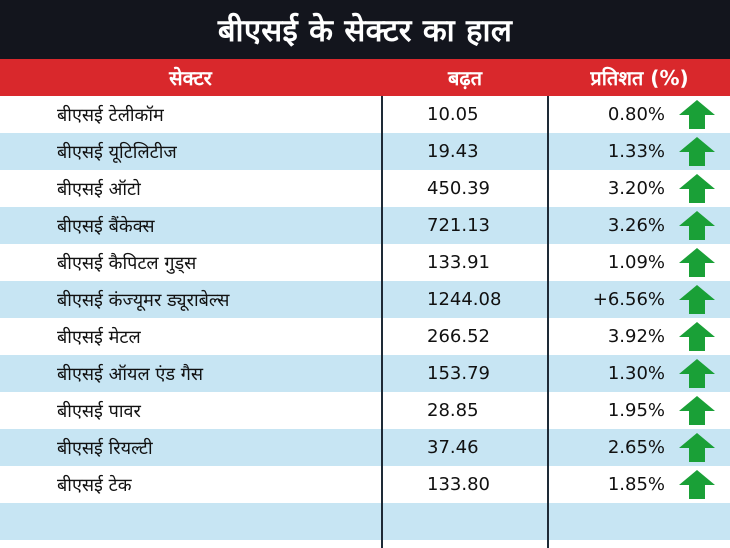  What do you see at coordinates (453, 410) in the screenshot?
I see `gain-value: 28.85` at bounding box center [453, 410].